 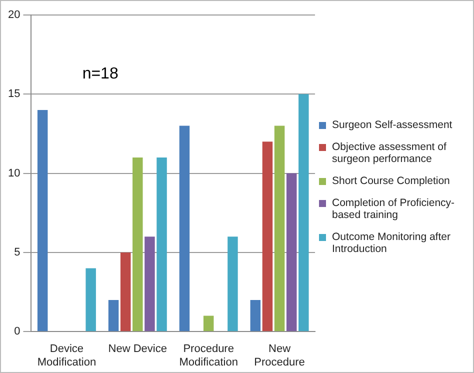 What do you see at coordinates (390, 152) in the screenshot?
I see `legend-label: Objective assessment of surgeon performance` at bounding box center [390, 152].